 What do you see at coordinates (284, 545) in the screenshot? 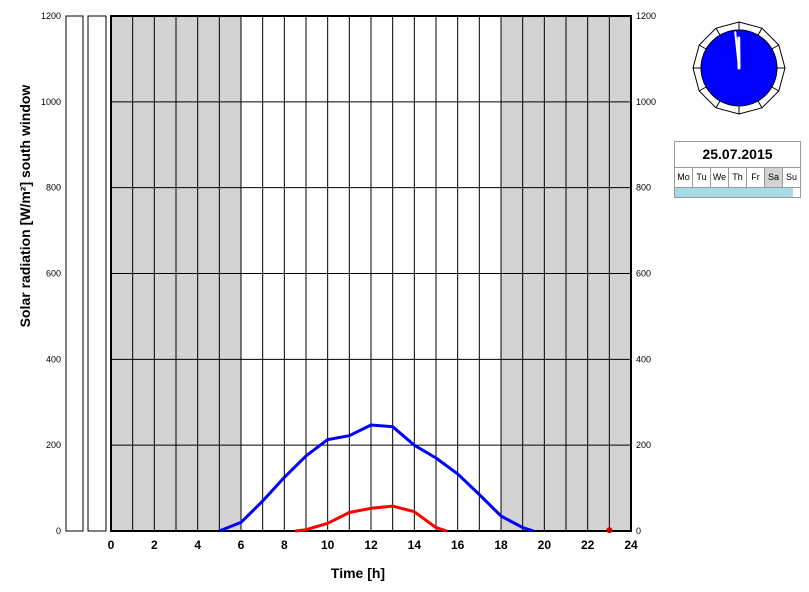
I see `x-tick: 8` at bounding box center [284, 545].